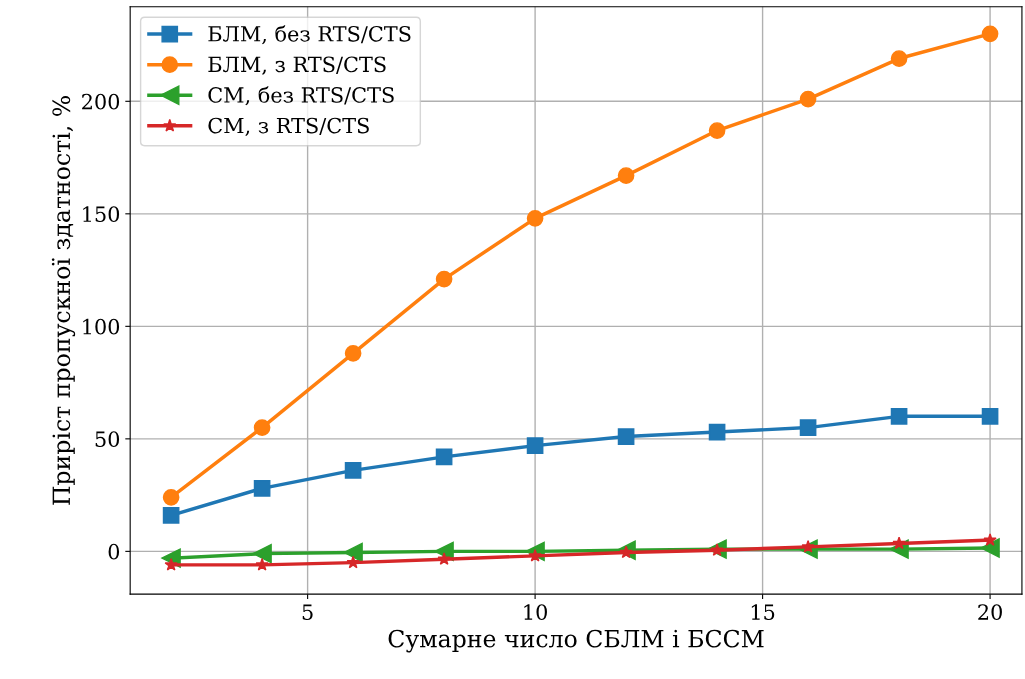 The height and width of the screenshot is (679, 1025). I want to click on legend-label: СМ, з RTS/CTS, so click(288, 126).